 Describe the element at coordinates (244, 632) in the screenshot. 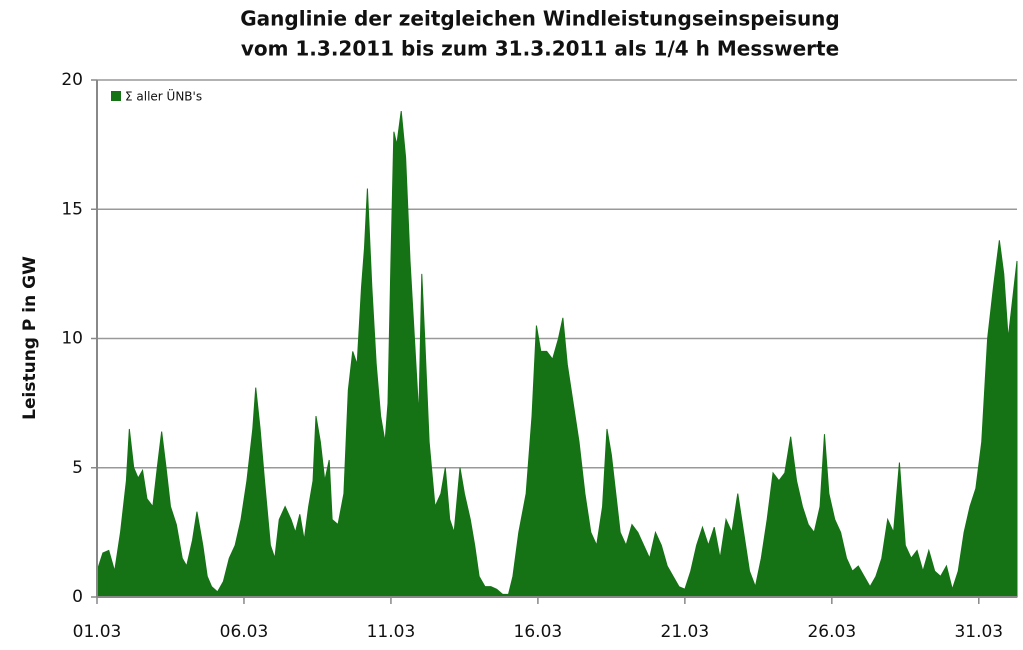

I see `x-tick-label: 06.03` at that location.